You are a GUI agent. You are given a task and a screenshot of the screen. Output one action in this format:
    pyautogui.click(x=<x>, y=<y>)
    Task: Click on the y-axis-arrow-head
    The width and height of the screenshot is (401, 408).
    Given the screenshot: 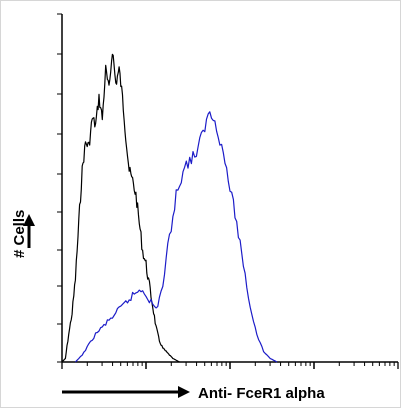 What is the action you would take?
    pyautogui.click(x=29, y=220)
    